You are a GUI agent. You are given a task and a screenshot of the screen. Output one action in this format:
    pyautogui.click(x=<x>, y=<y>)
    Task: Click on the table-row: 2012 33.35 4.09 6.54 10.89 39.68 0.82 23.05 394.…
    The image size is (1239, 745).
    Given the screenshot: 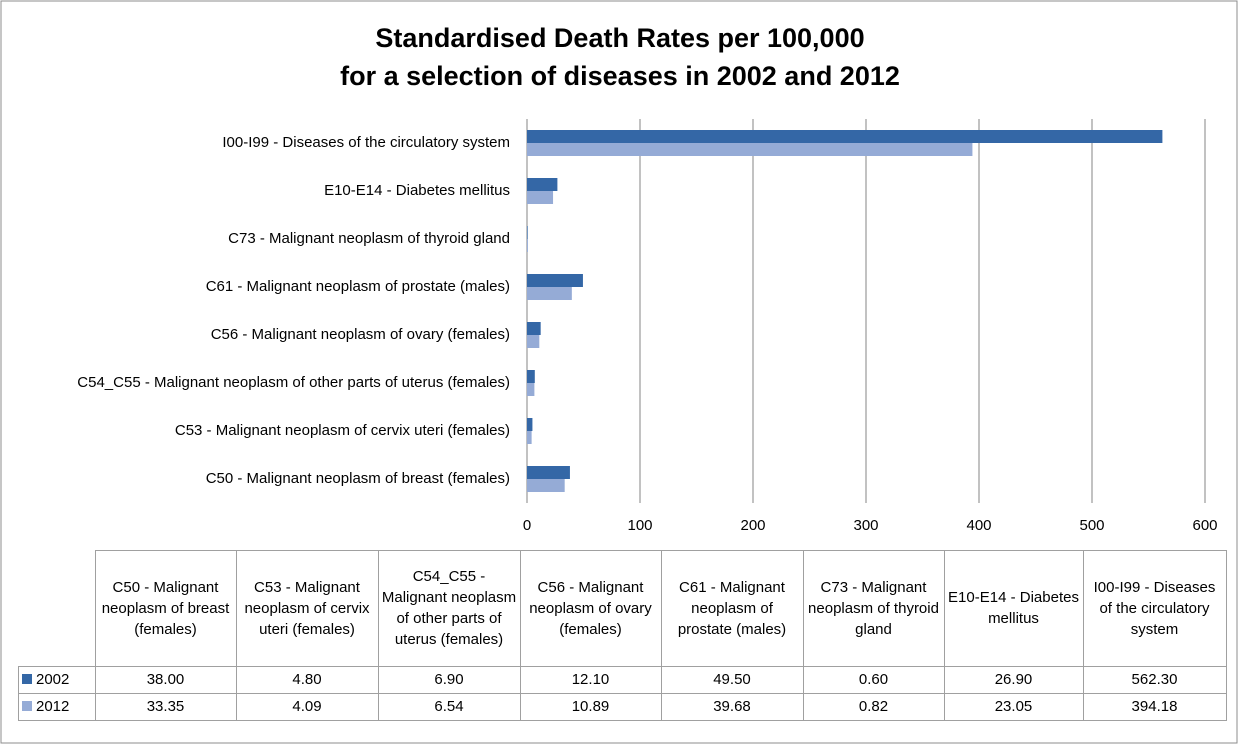 What is the action you would take?
    pyautogui.click(x=622, y=706)
    